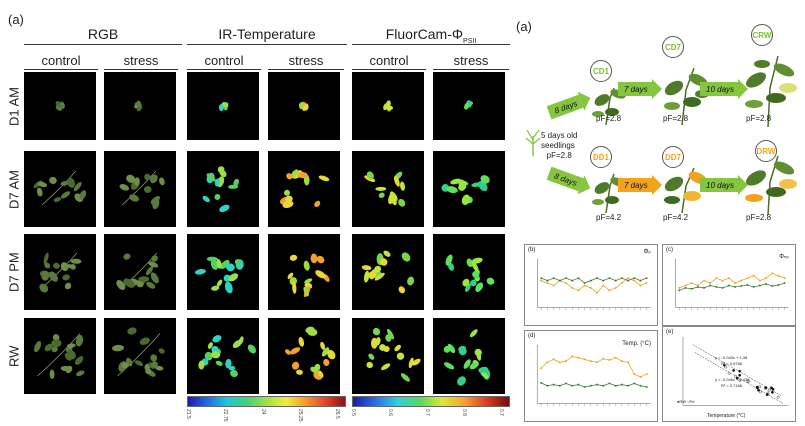  I want to click on arrow-10-days-control: 10 days, so click(724, 89).